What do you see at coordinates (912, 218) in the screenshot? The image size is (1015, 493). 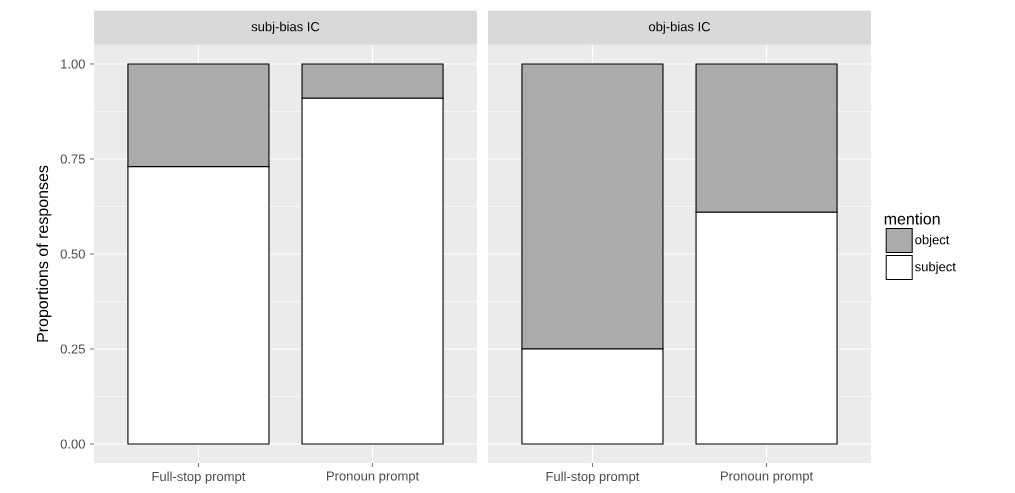 I see `legend-title: mention` at bounding box center [912, 218].